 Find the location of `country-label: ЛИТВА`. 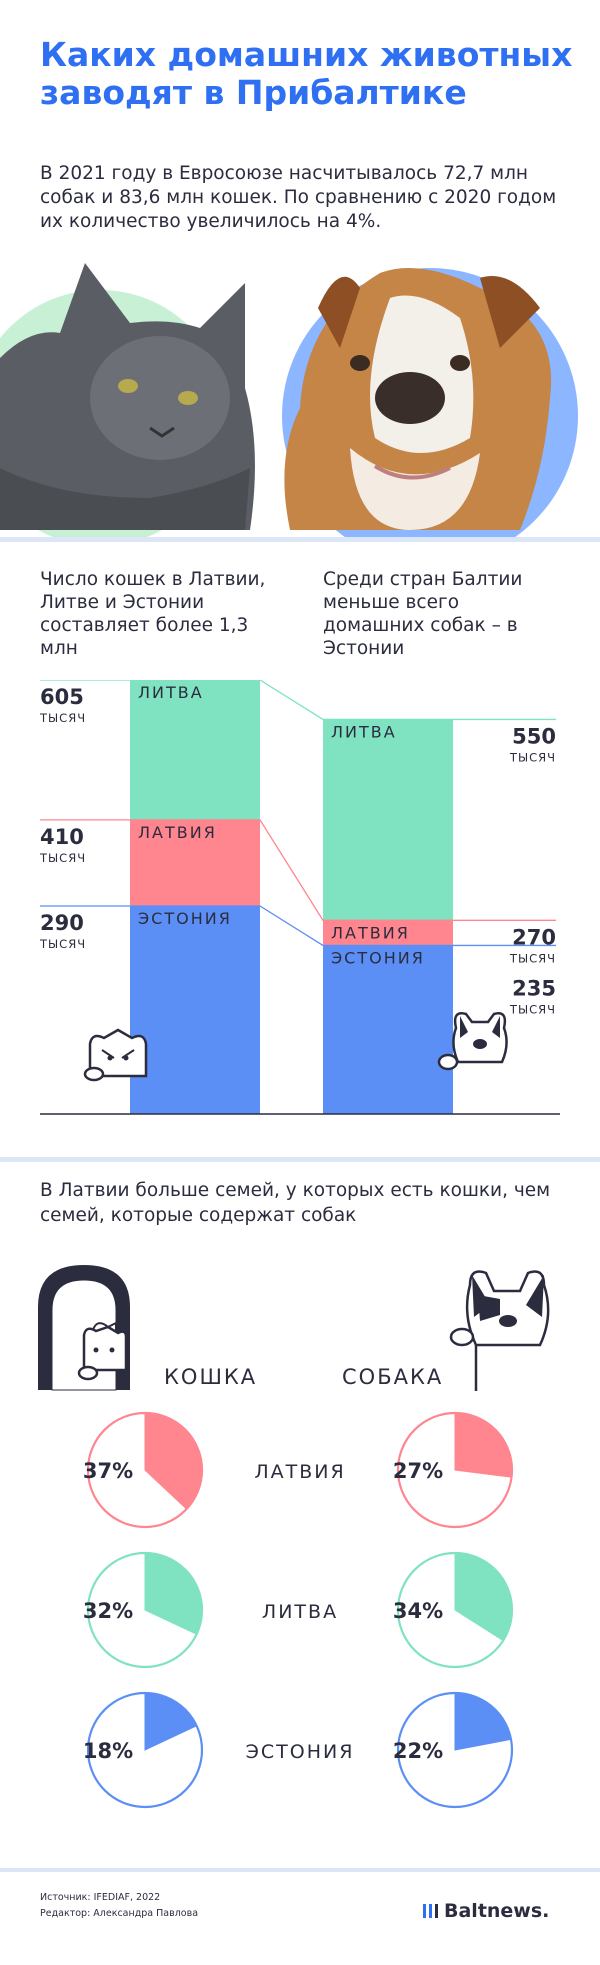

country-label: ЛИТВА is located at coordinates (300, 1612).